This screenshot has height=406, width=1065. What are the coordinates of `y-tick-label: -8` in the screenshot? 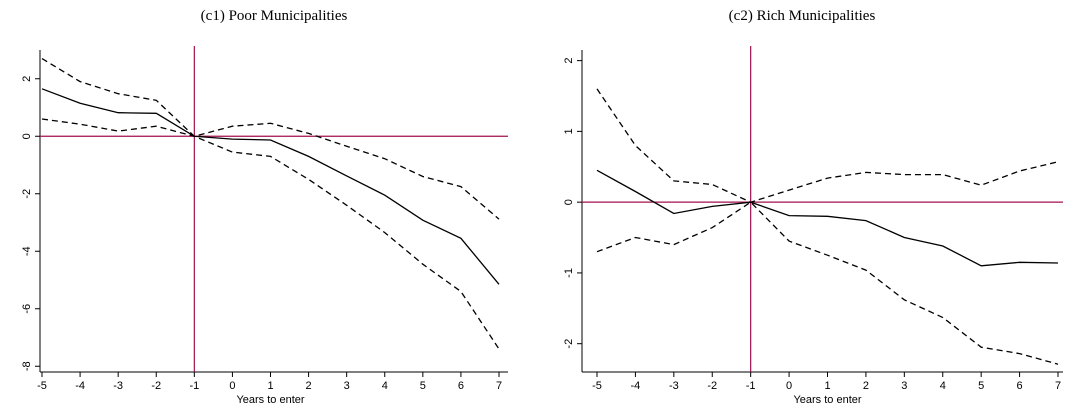 It's located at (27, 366).